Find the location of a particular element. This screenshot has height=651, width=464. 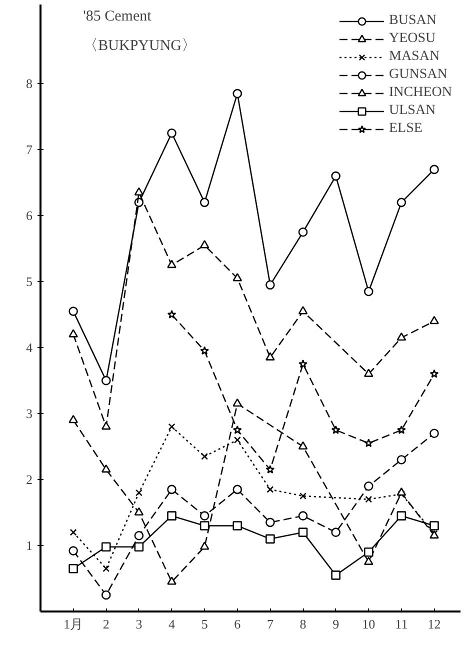

x-tick-label: 10 is located at coordinates (369, 624).